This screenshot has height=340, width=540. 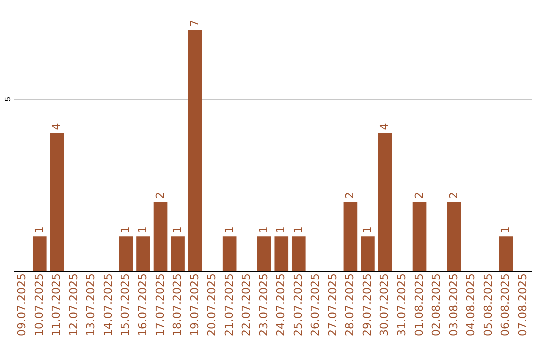 What do you see at coordinates (143, 305) in the screenshot?
I see `x-tick-label: 16.07.2025` at bounding box center [143, 305].